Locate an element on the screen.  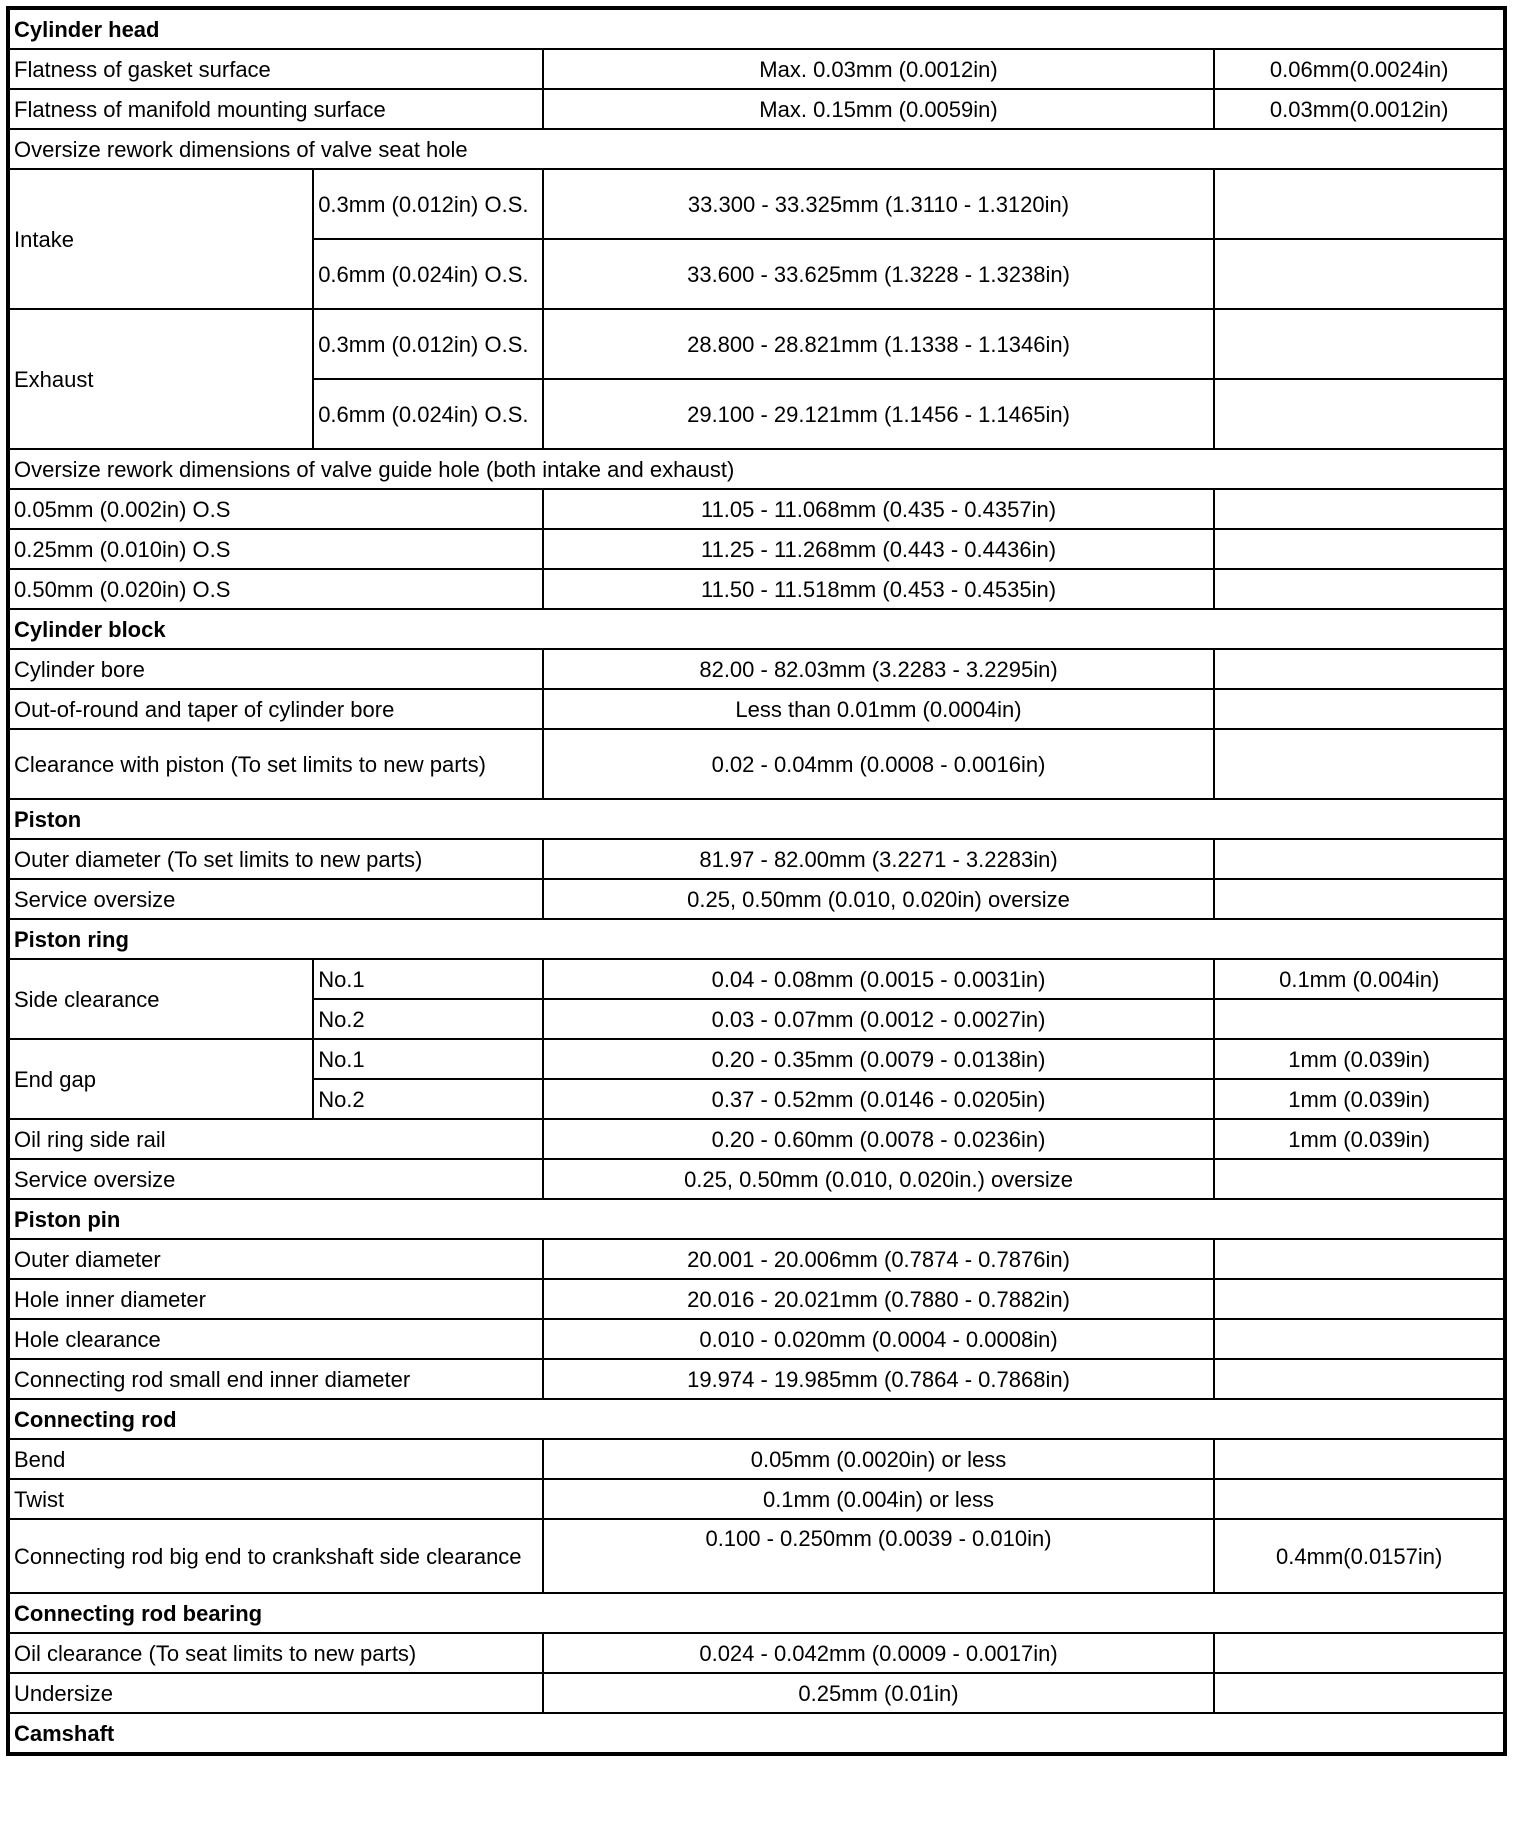
spec-value: 0.03 - 0.07mm (0.0012 - 0.0027in) is located at coordinates (878, 1019).